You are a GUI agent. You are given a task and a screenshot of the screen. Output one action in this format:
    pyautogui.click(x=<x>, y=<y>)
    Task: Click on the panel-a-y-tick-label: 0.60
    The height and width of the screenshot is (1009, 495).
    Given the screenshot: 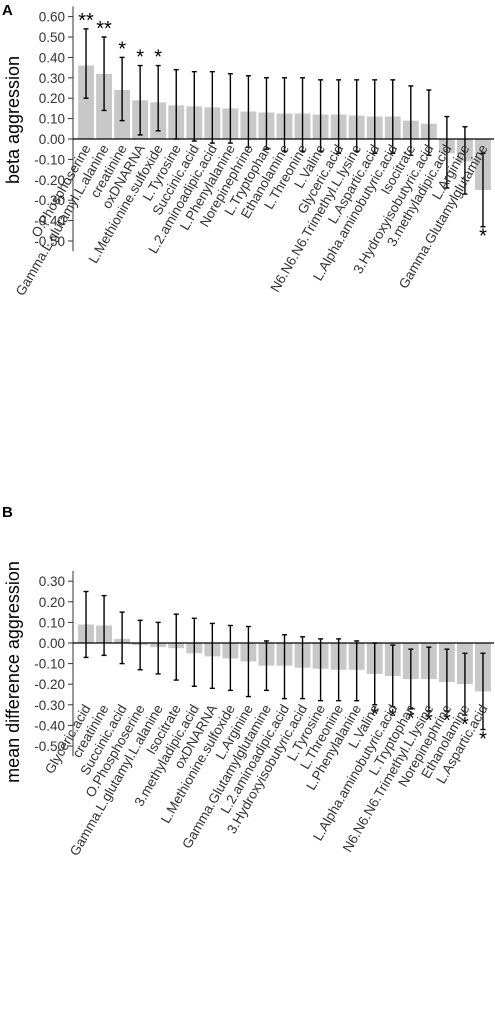 What is the action you would take?
    pyautogui.click(x=52, y=17)
    